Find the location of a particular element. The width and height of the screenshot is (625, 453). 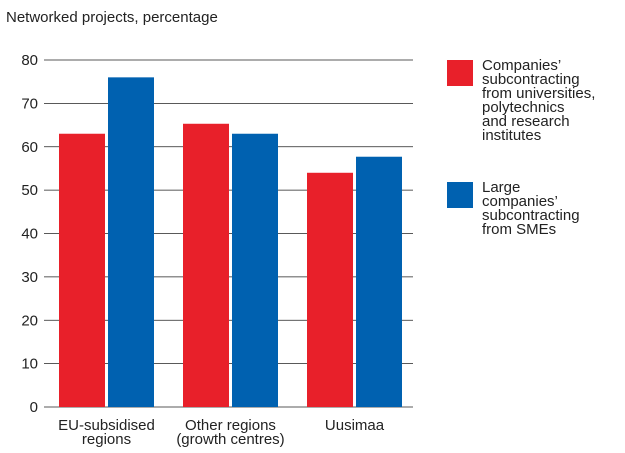

y-tick-label: 80 is located at coordinates (29, 60).